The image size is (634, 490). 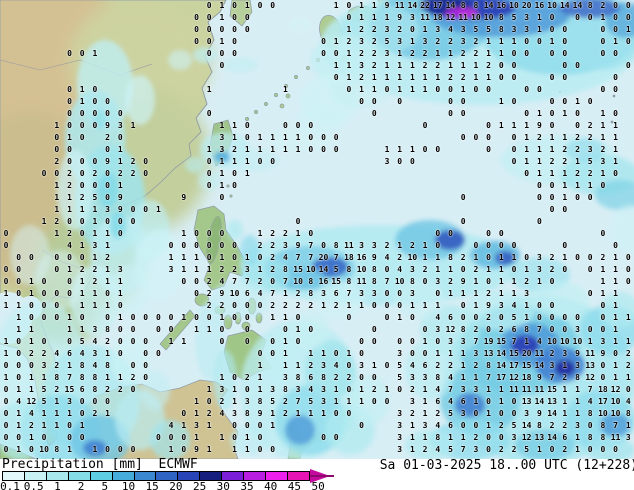 What do you see at coordinates (222, 413) in the screenshot?
I see `precip-value: 4` at bounding box center [222, 413].